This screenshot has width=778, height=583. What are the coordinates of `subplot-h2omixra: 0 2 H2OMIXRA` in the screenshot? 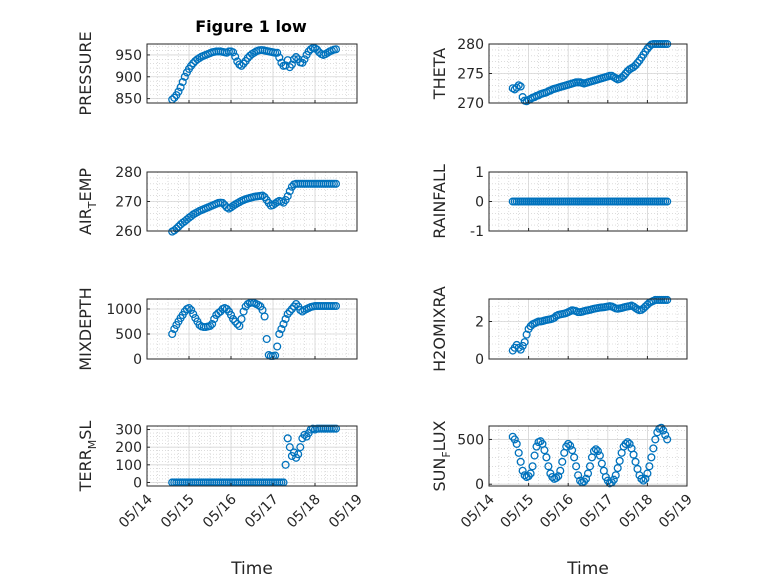 It's located at (559, 329).